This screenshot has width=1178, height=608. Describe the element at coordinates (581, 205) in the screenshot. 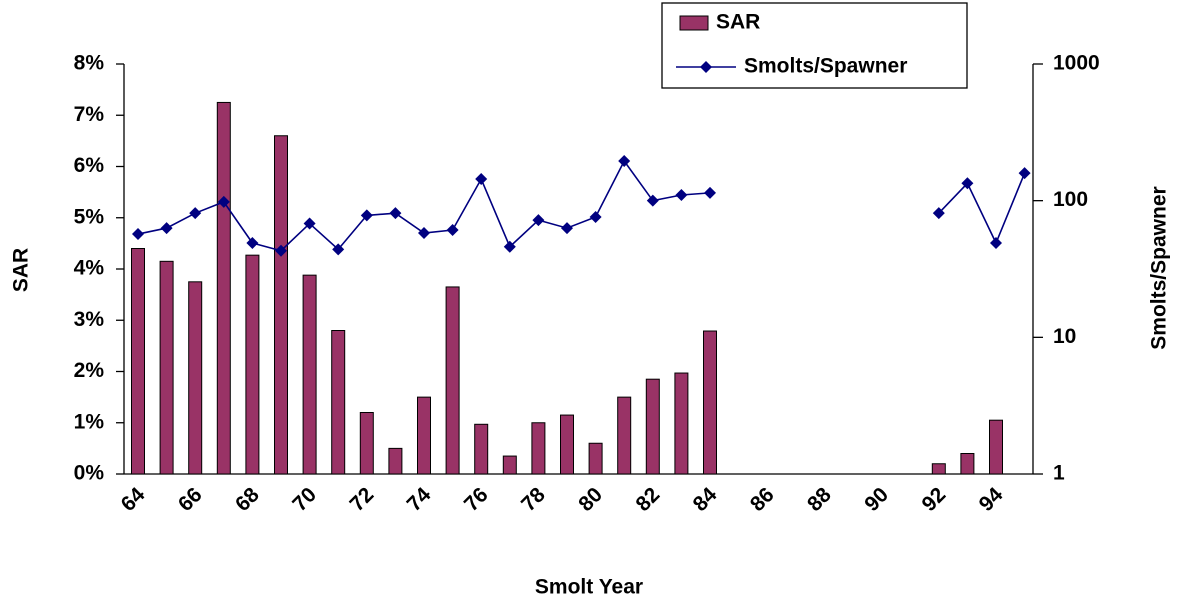

I see `line` at that location.